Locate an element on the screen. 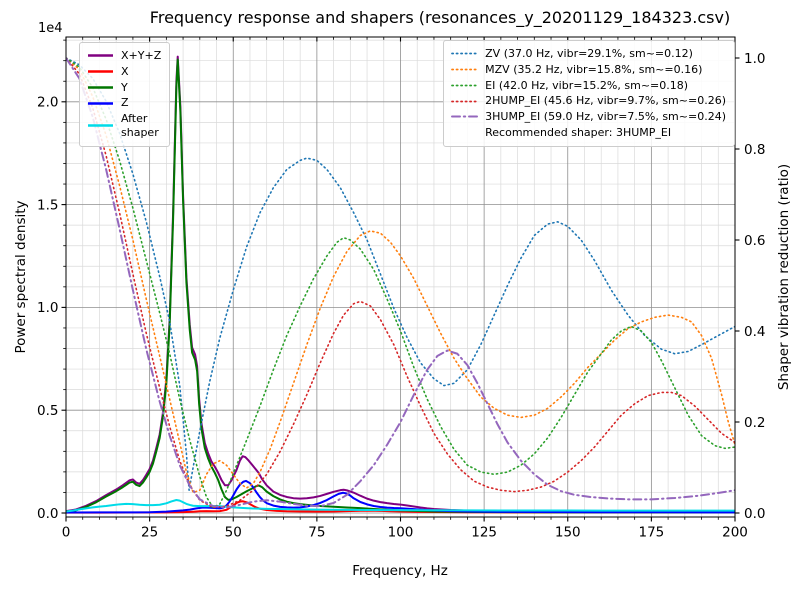 The height and width of the screenshot is (600, 800). y-right-axis-label: Shaper vibration reduction (ratio) is located at coordinates (784, 277).